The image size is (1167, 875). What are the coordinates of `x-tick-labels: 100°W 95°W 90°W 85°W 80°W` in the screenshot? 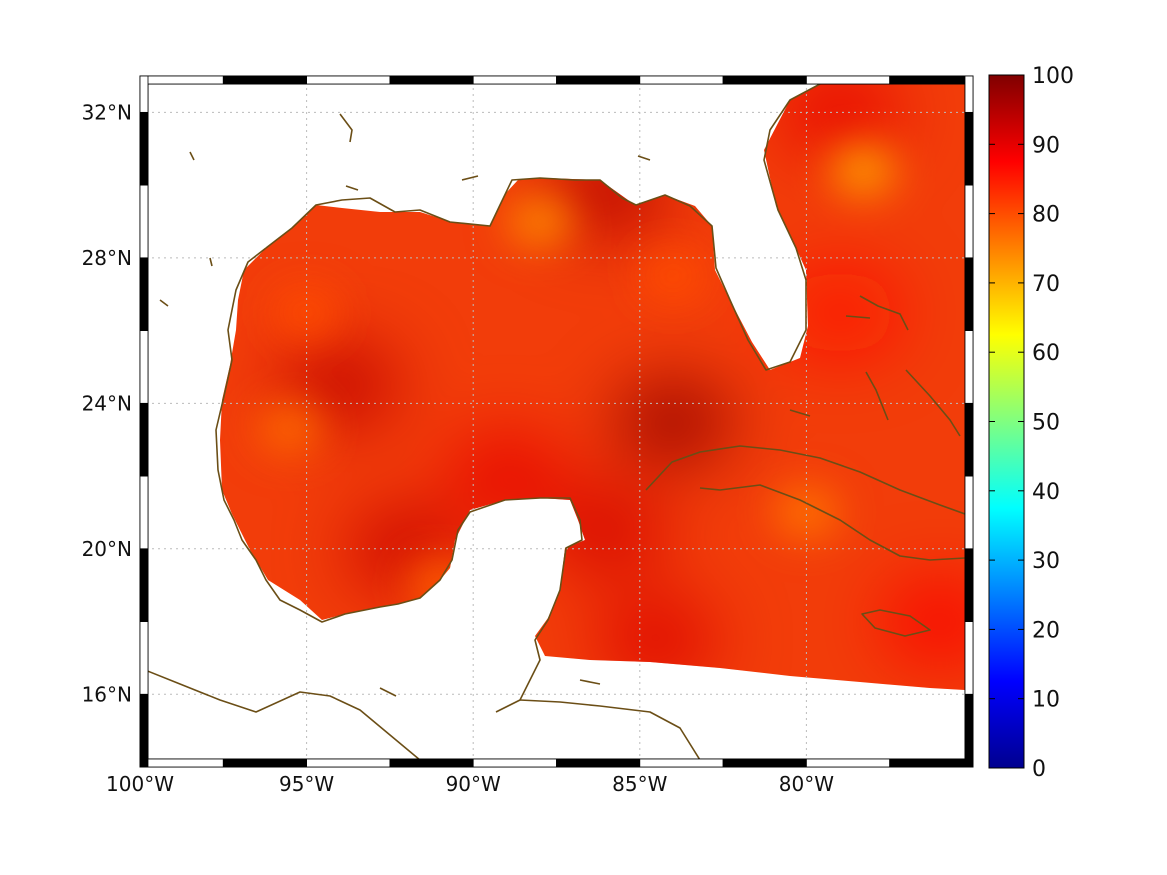 It's located at (470, 784).